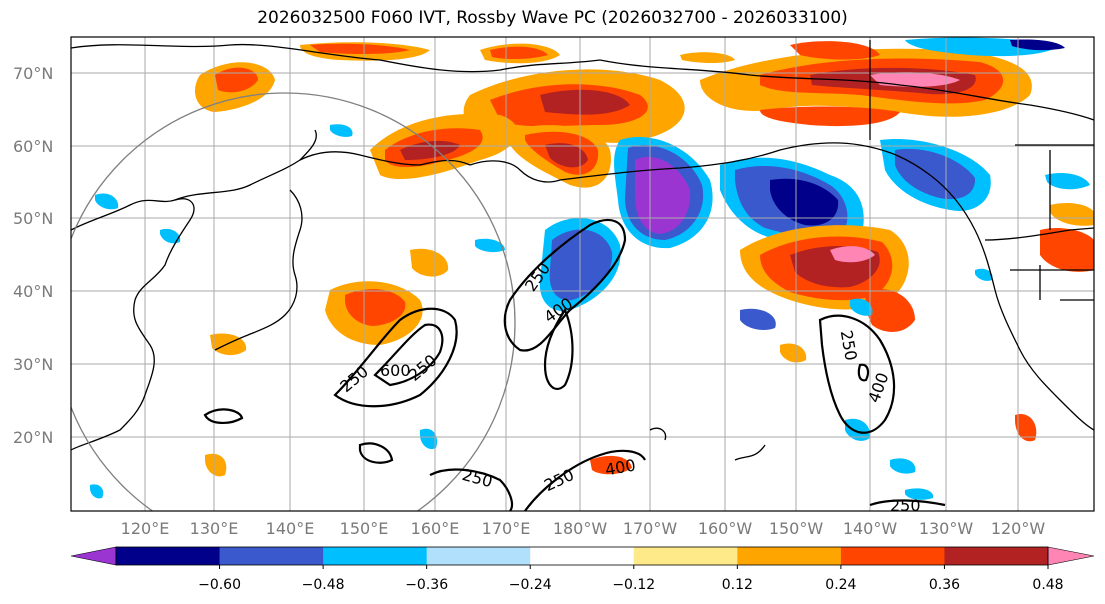 Image resolution: width=1105 pixels, height=604 pixels. What do you see at coordinates (1071, 556) in the screenshot?
I see `colorbar-extend-max` at bounding box center [1071, 556].